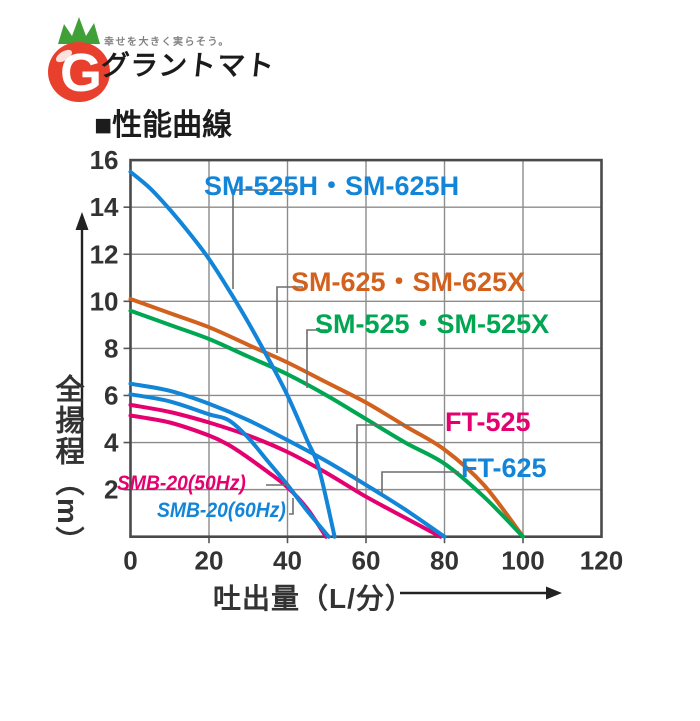 The width and height of the screenshot is (700, 721). Describe the element at coordinates (488, 422) in the screenshot. I see `curve-label-ft525: FT-525` at that location.